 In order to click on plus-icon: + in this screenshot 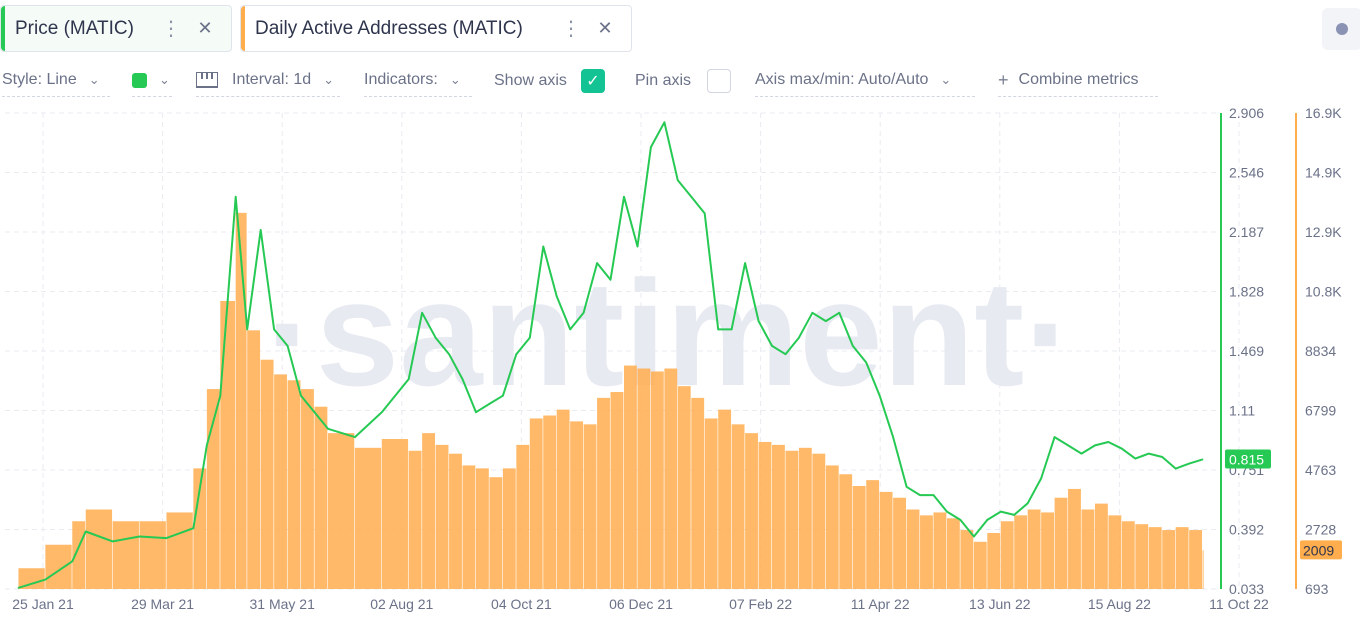, I will do `click(1003, 79)`.